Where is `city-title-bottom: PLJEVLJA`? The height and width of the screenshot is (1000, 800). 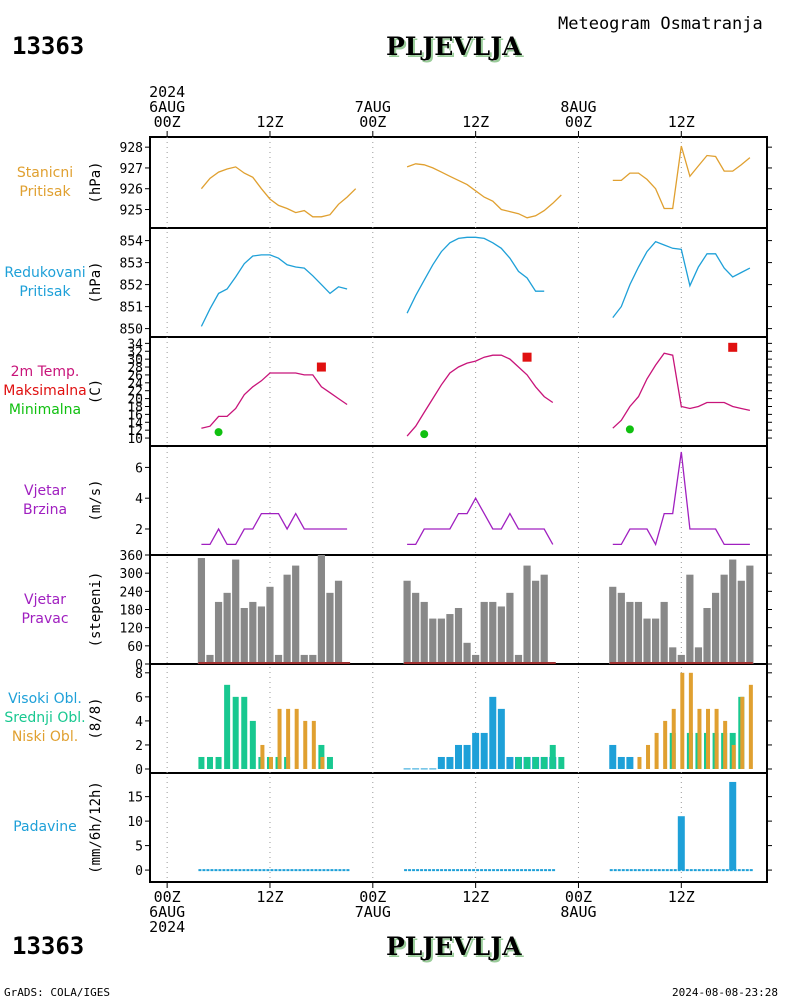 city-title-bottom: PLJEVLJA is located at coordinates (454, 946).